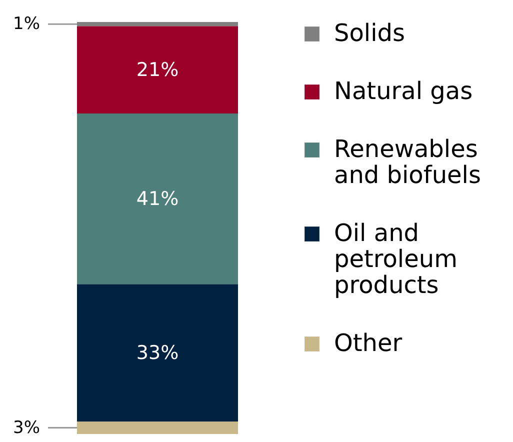 This screenshot has width=513, height=442. I want to click on data-label: 3%, so click(26, 428).